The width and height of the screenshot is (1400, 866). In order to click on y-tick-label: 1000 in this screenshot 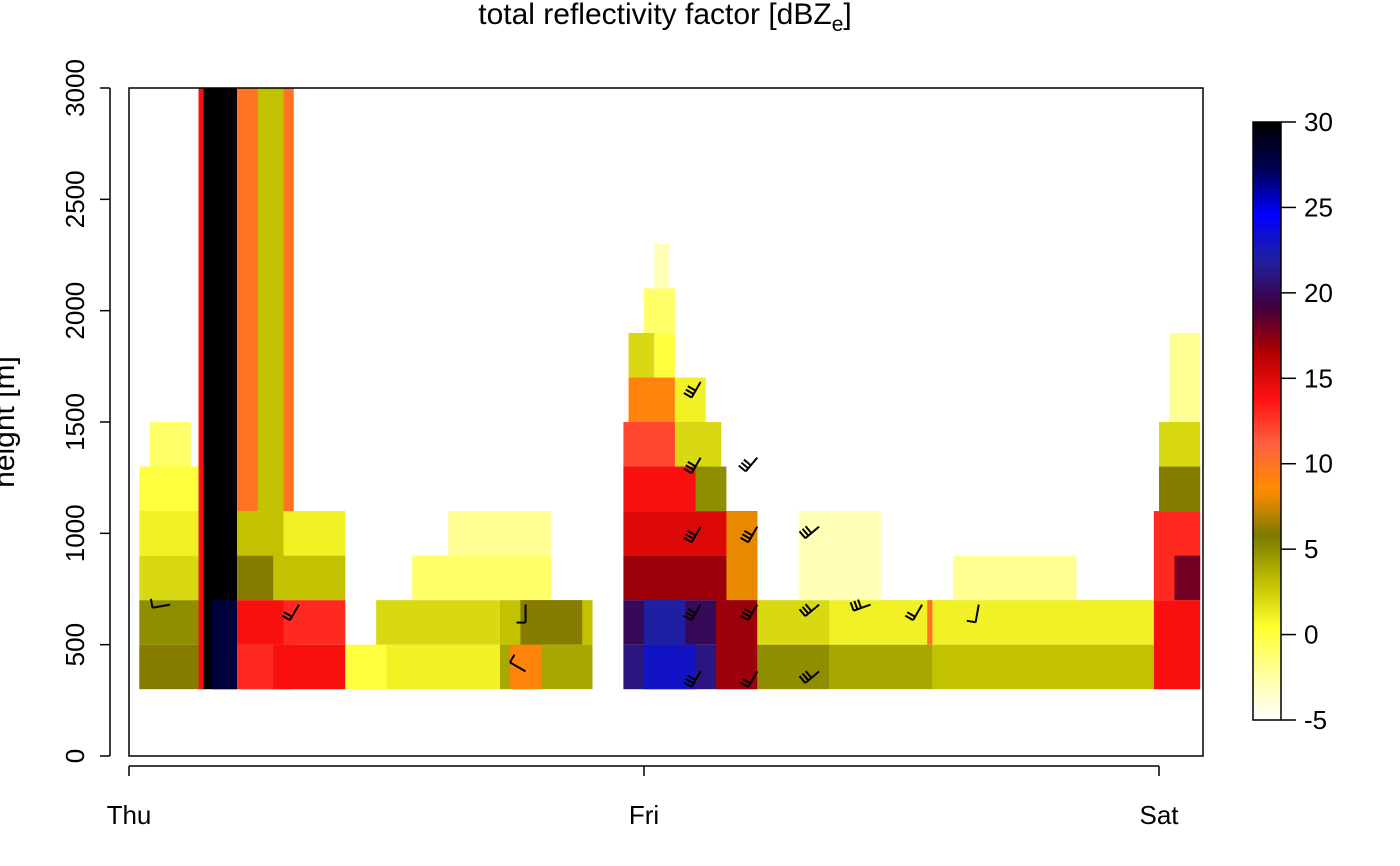, I will do `click(75, 533)`.